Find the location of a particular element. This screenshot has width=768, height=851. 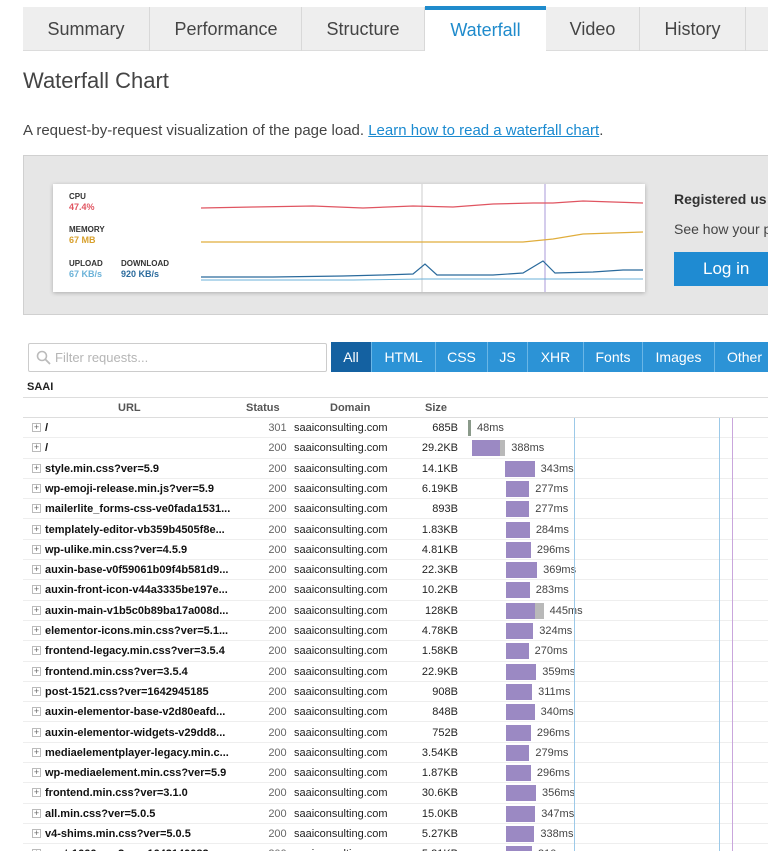

request-timing: 369ms is located at coordinates (560, 570).